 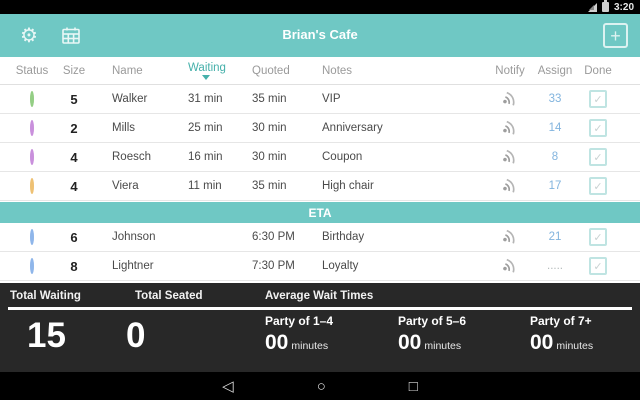 What do you see at coordinates (320, 99) in the screenshot?
I see `table-row: 5 Walker 31 min 35 min VIP 33 ✓` at bounding box center [320, 99].